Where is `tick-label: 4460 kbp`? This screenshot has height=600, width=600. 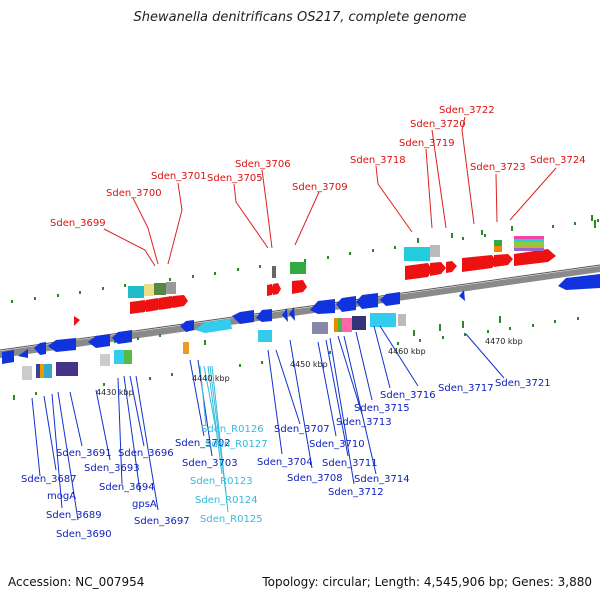 tick-label: 4460 kbp is located at coordinates (407, 351).